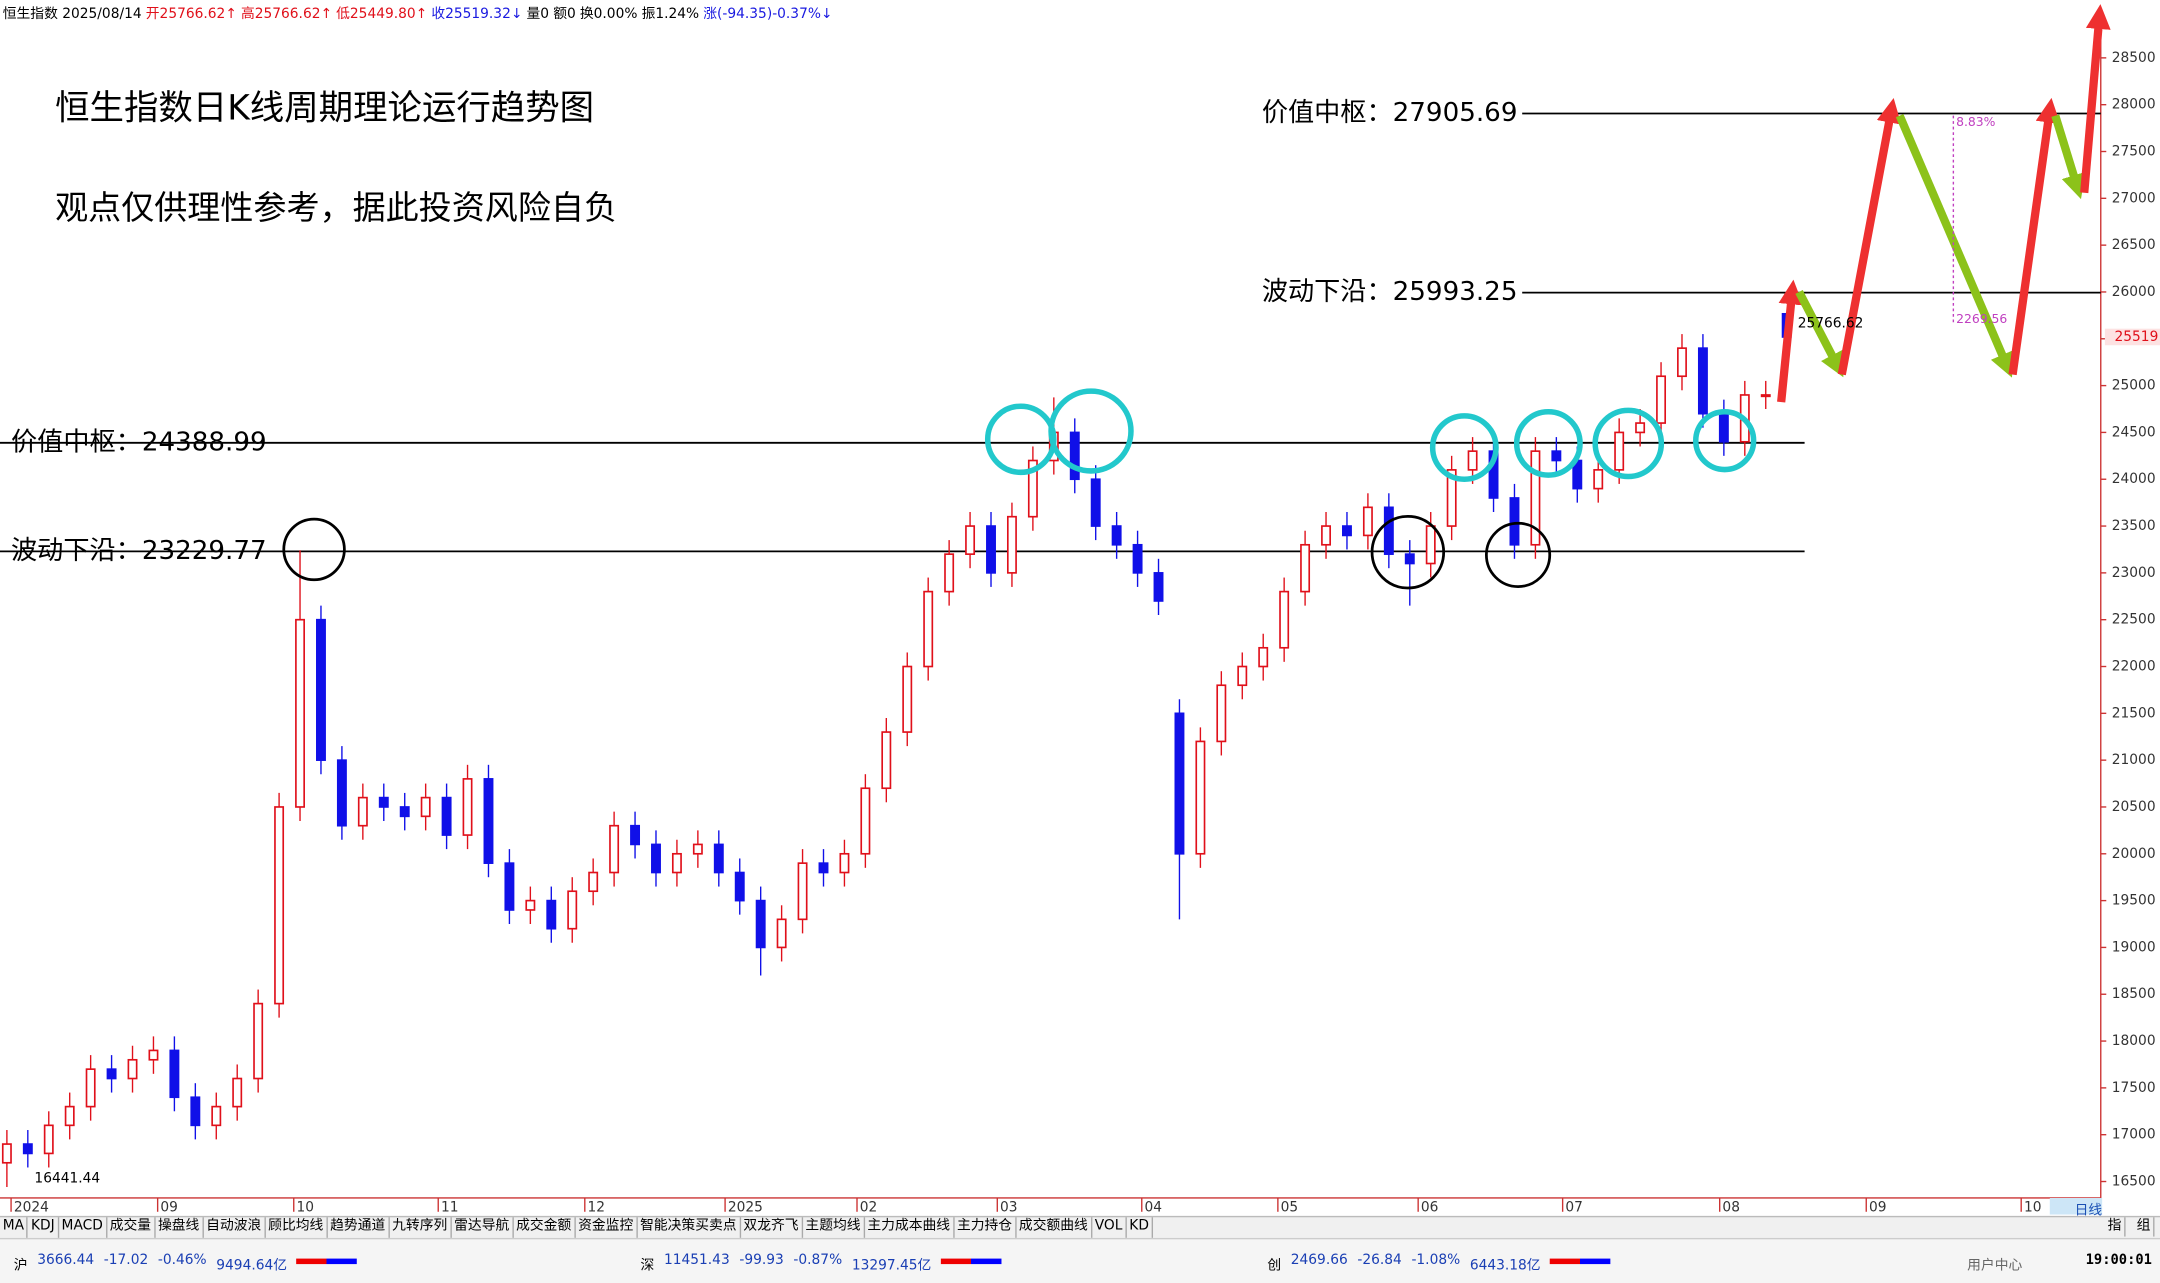 The height and width of the screenshot is (1283, 2160). What do you see at coordinates (83, 1227) in the screenshot?
I see `indicator-tab: MACD` at bounding box center [83, 1227].